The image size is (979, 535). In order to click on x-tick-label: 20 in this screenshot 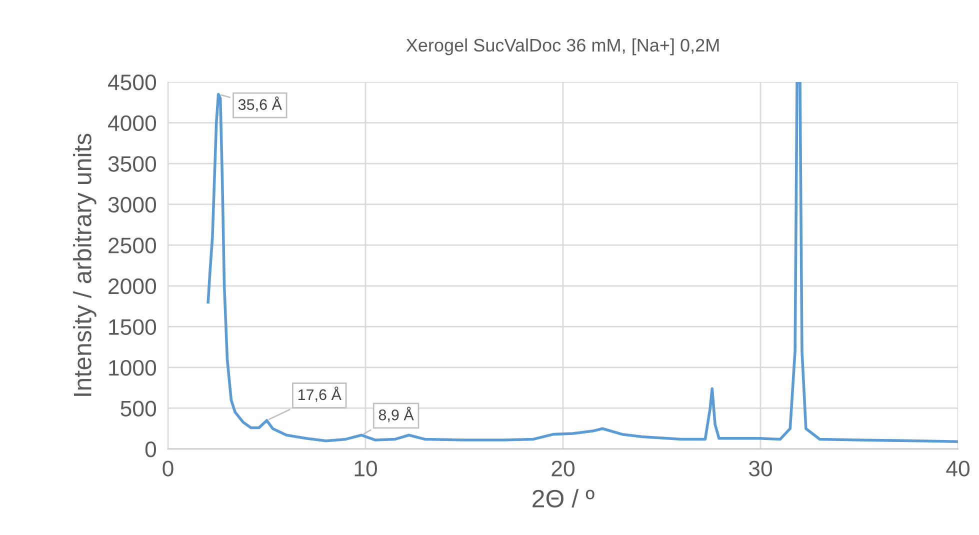, I will do `click(563, 468)`.